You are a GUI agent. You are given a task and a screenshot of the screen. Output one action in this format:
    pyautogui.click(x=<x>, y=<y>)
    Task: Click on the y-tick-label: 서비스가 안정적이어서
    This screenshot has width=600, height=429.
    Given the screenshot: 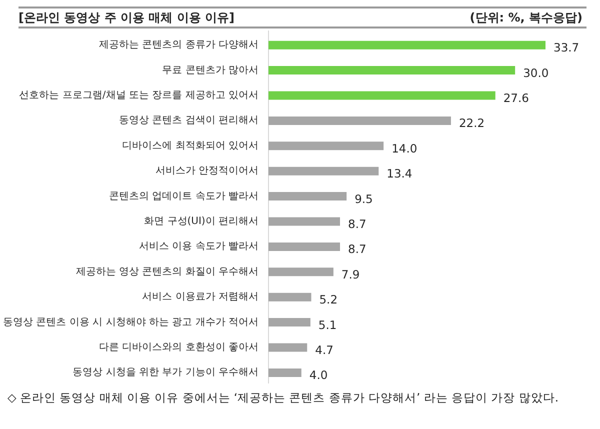 What is the action you would take?
    pyautogui.click(x=207, y=171)
    